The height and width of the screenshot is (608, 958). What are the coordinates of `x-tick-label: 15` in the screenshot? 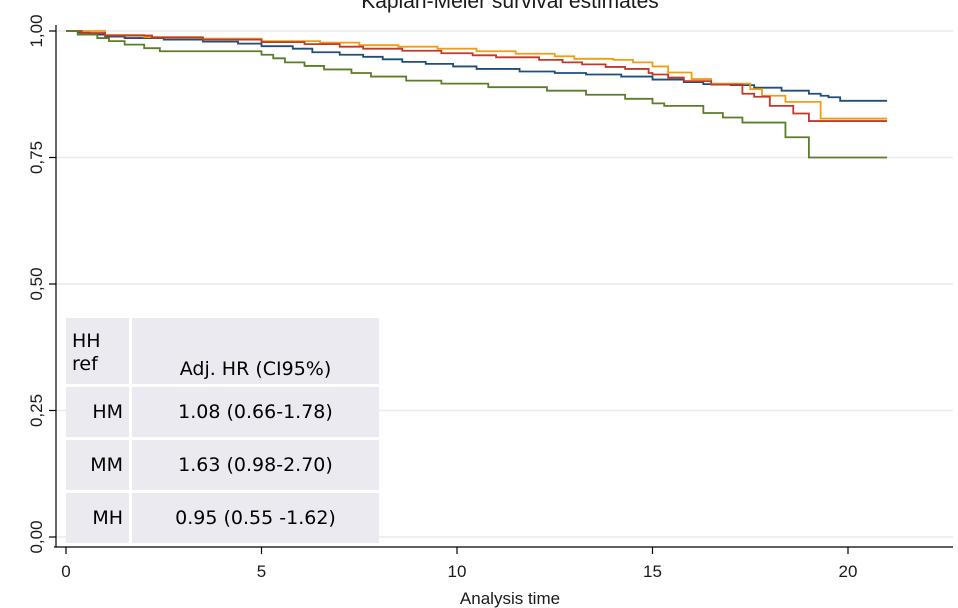 It's located at (652, 571).